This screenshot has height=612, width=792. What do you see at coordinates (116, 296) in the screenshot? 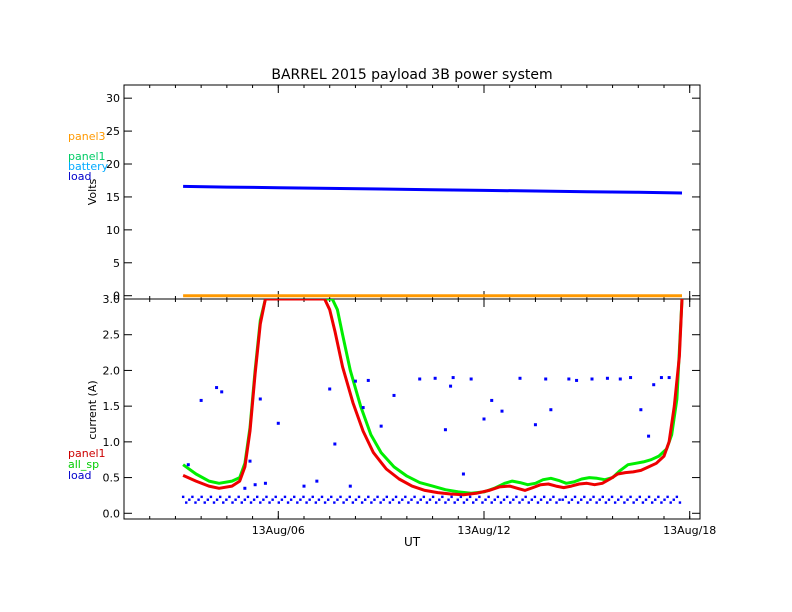
I see `voltage-ytick-label: 0` at bounding box center [116, 296].